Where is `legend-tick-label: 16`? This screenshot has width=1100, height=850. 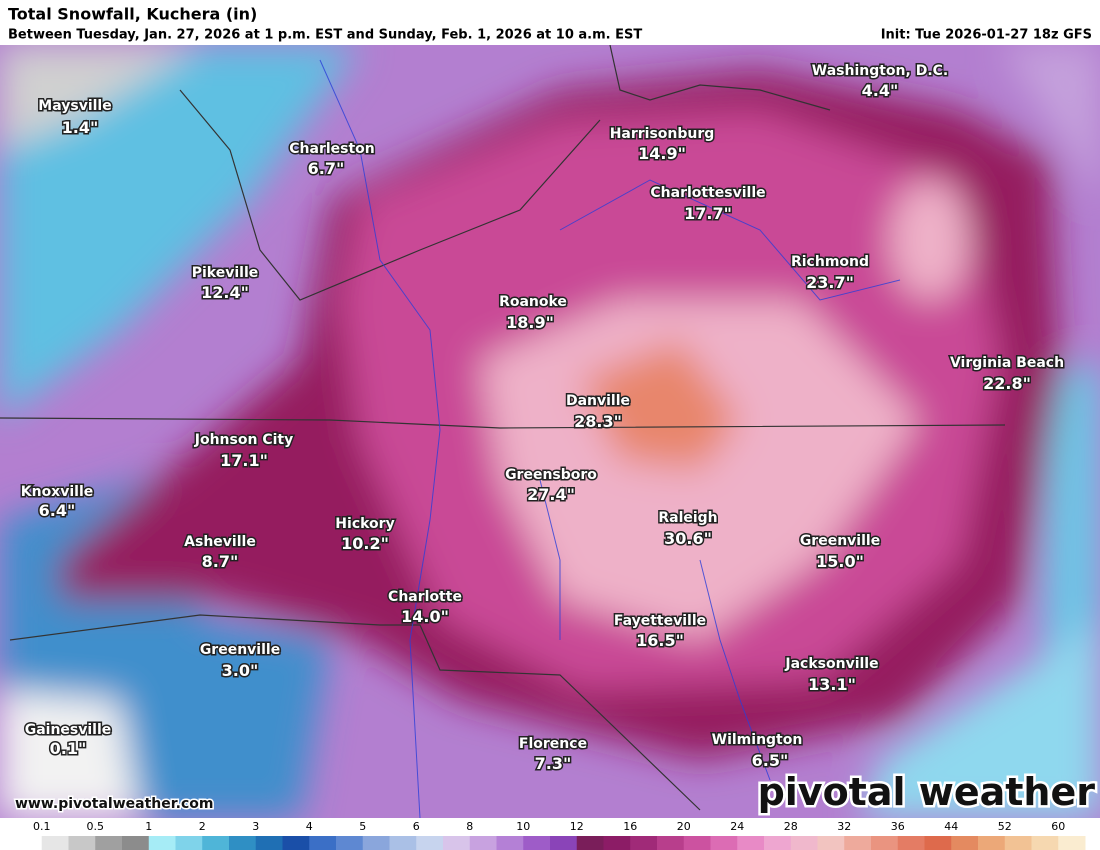
legend-tick-label: 16 is located at coordinates (630, 826).